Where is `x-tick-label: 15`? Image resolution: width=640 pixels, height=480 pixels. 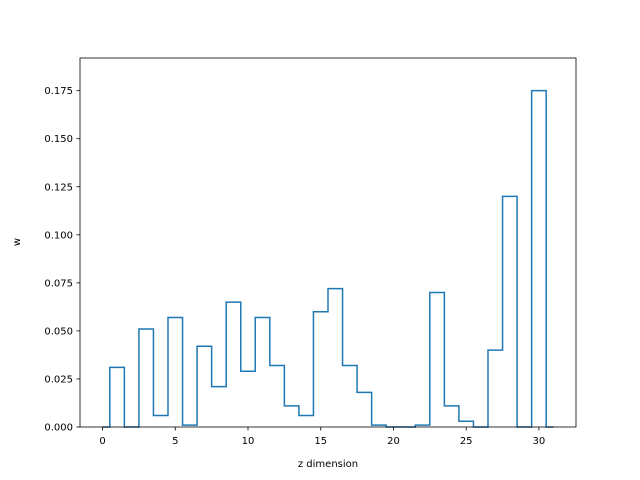 x-tick-label: 15 is located at coordinates (320, 441).